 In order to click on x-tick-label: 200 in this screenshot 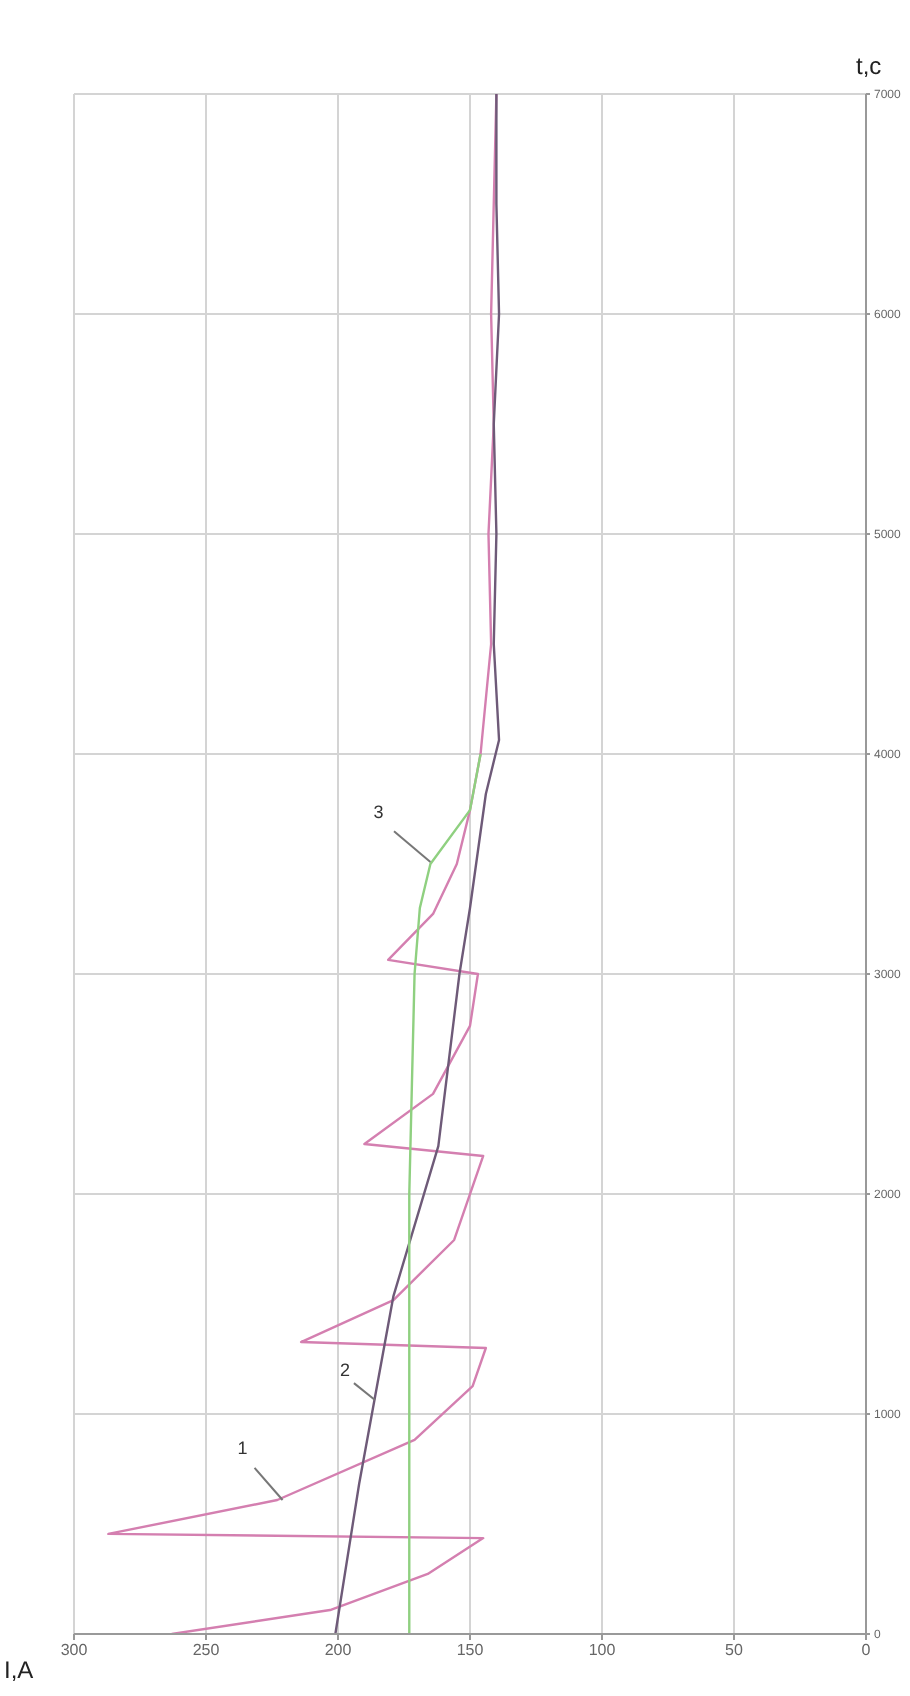, I will do `click(338, 1650)`.